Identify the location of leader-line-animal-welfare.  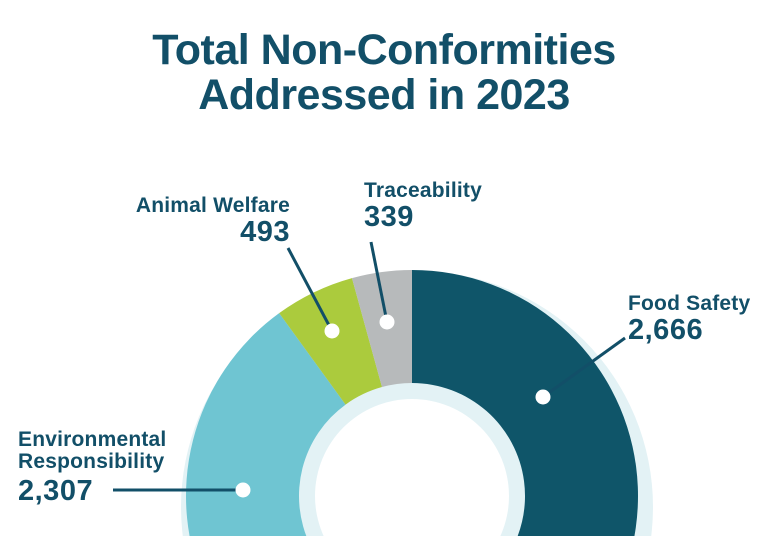
(310, 289).